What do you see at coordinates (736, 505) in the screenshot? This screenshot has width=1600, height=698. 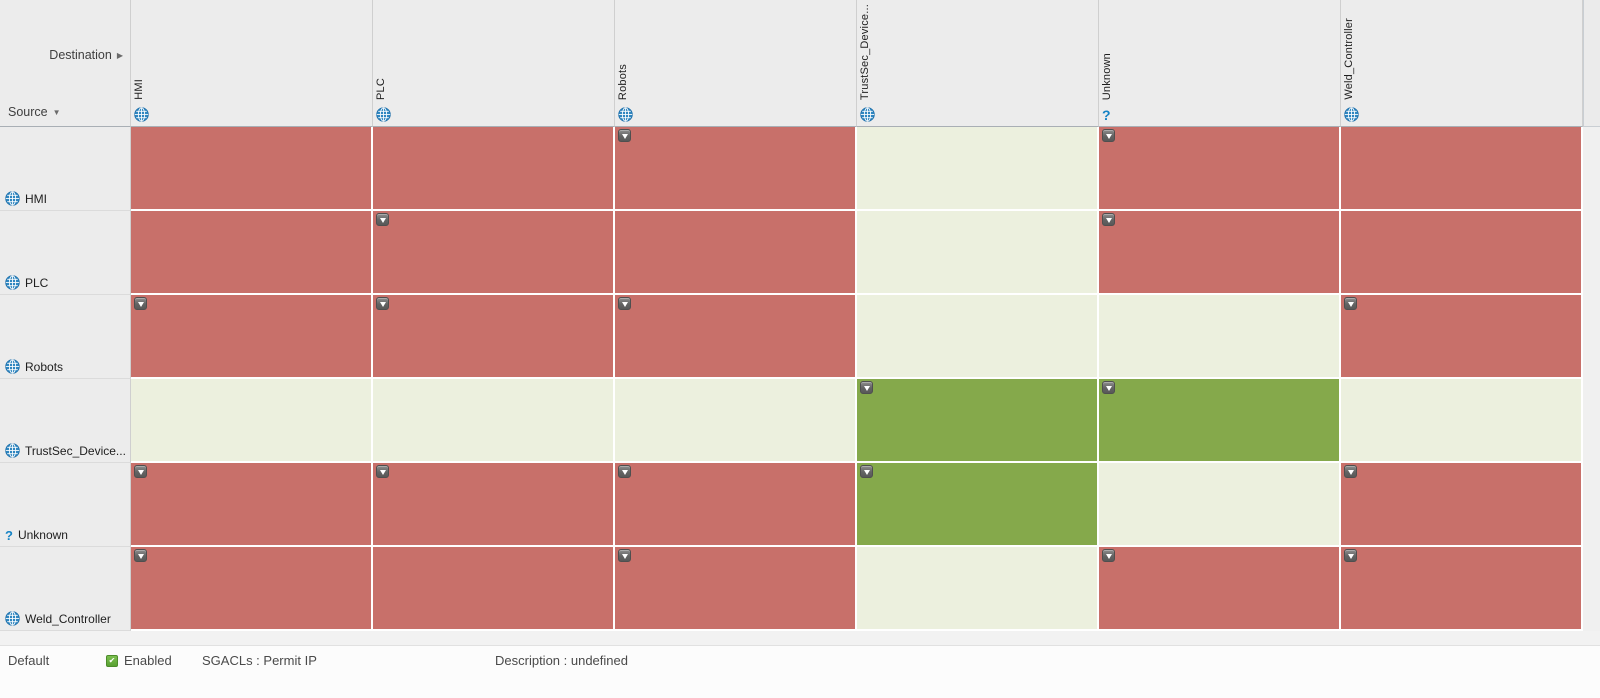 I see `cell-unknown-robots` at bounding box center [736, 505].